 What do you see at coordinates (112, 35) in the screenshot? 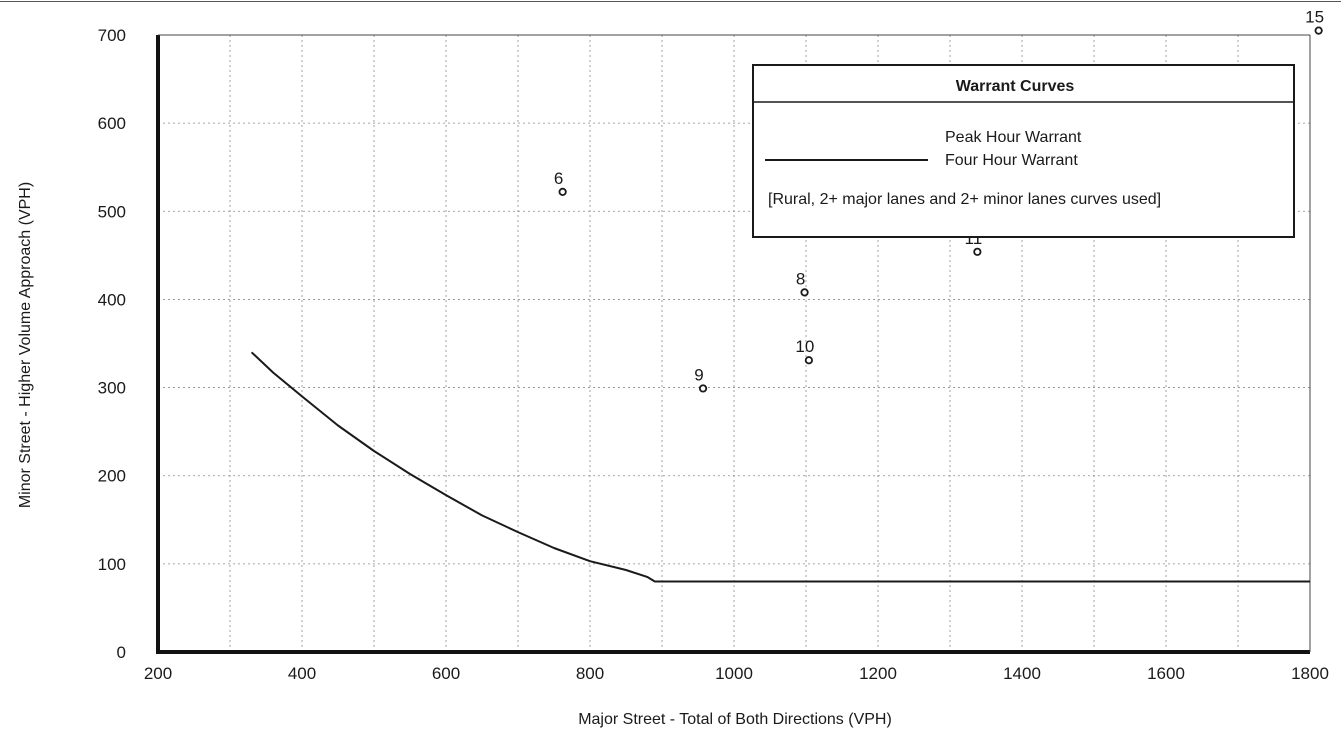
I see `y-tick-label: 700` at bounding box center [112, 35].